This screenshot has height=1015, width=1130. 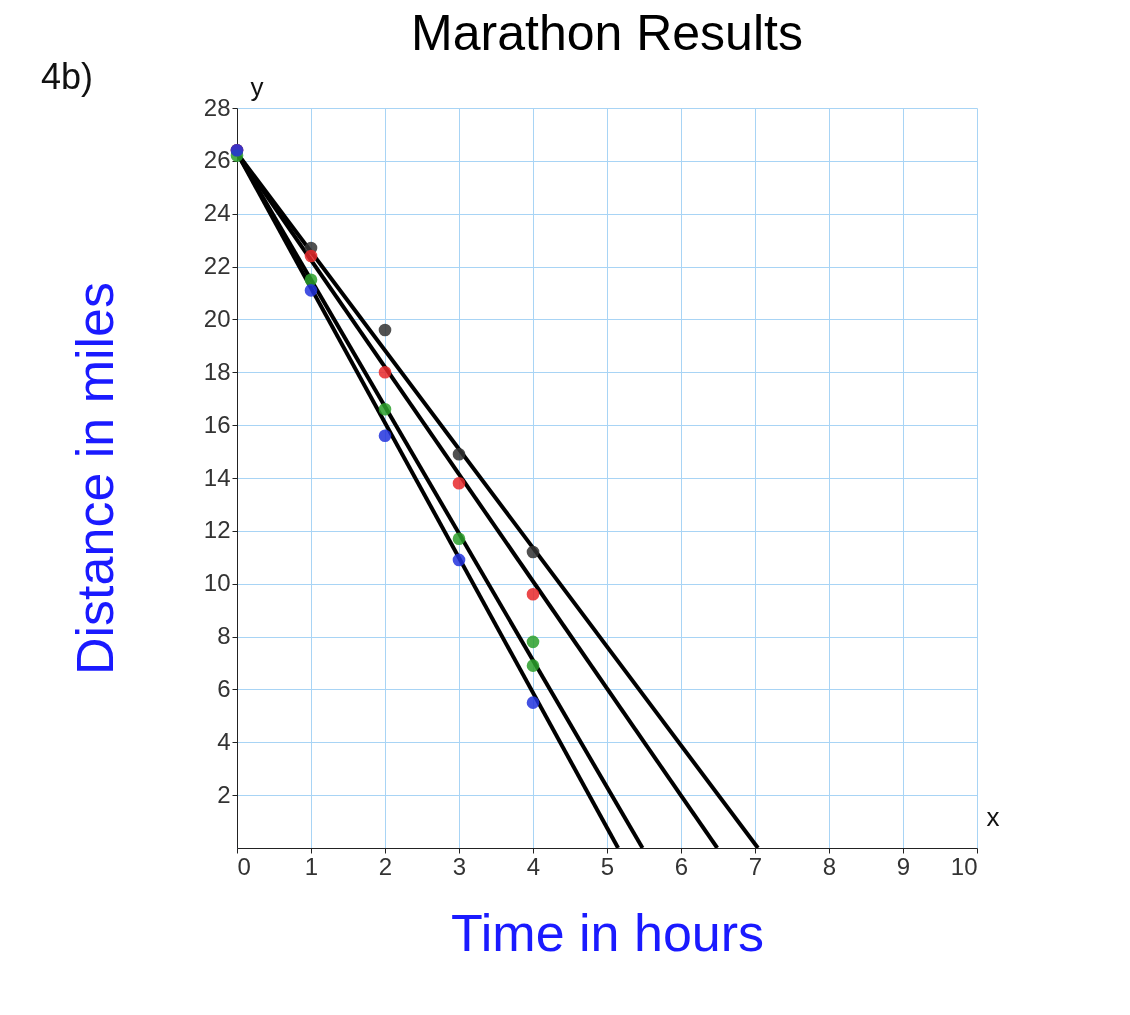 What do you see at coordinates (385, 866) in the screenshot?
I see `x-tick-label: 2` at bounding box center [385, 866].